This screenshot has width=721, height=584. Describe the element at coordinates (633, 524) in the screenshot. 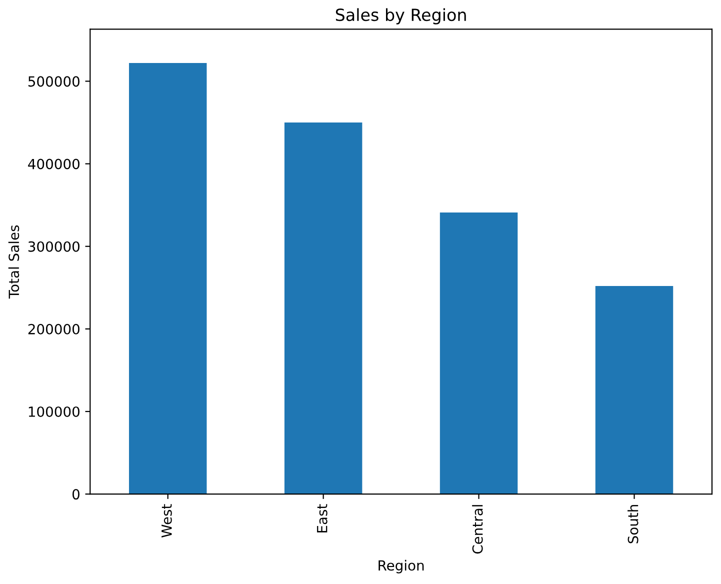

I see `x-tick-label: South` at that location.